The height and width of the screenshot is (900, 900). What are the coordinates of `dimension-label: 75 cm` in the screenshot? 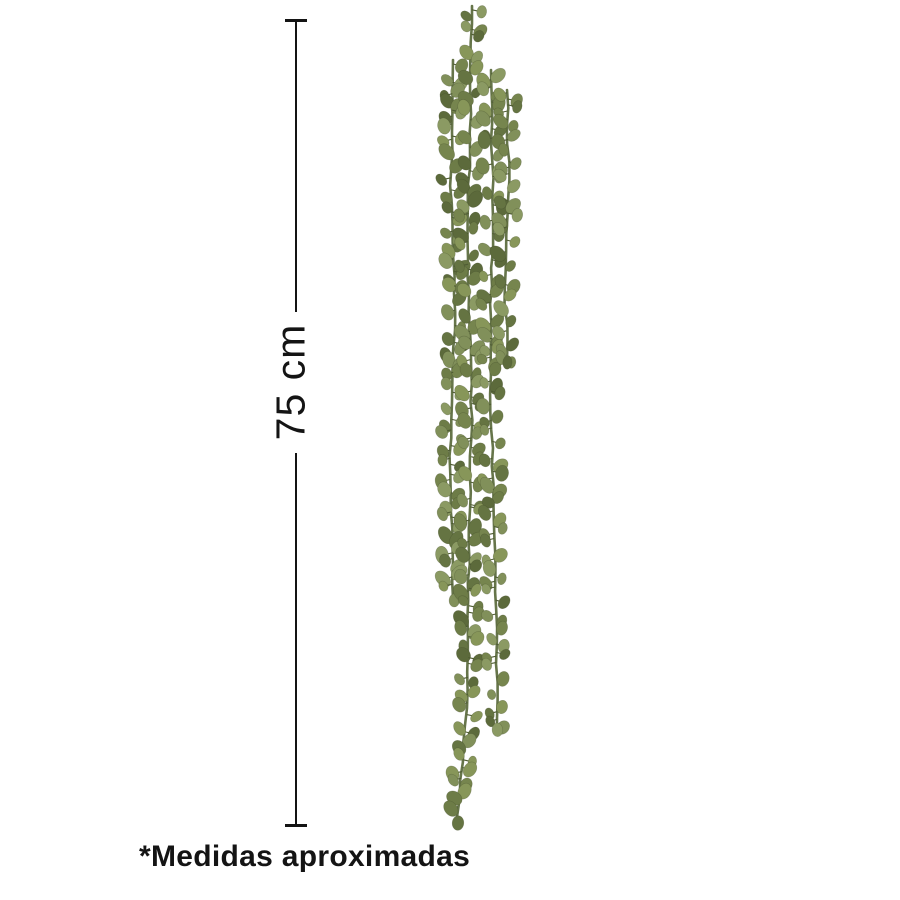 It's located at (290, 382).